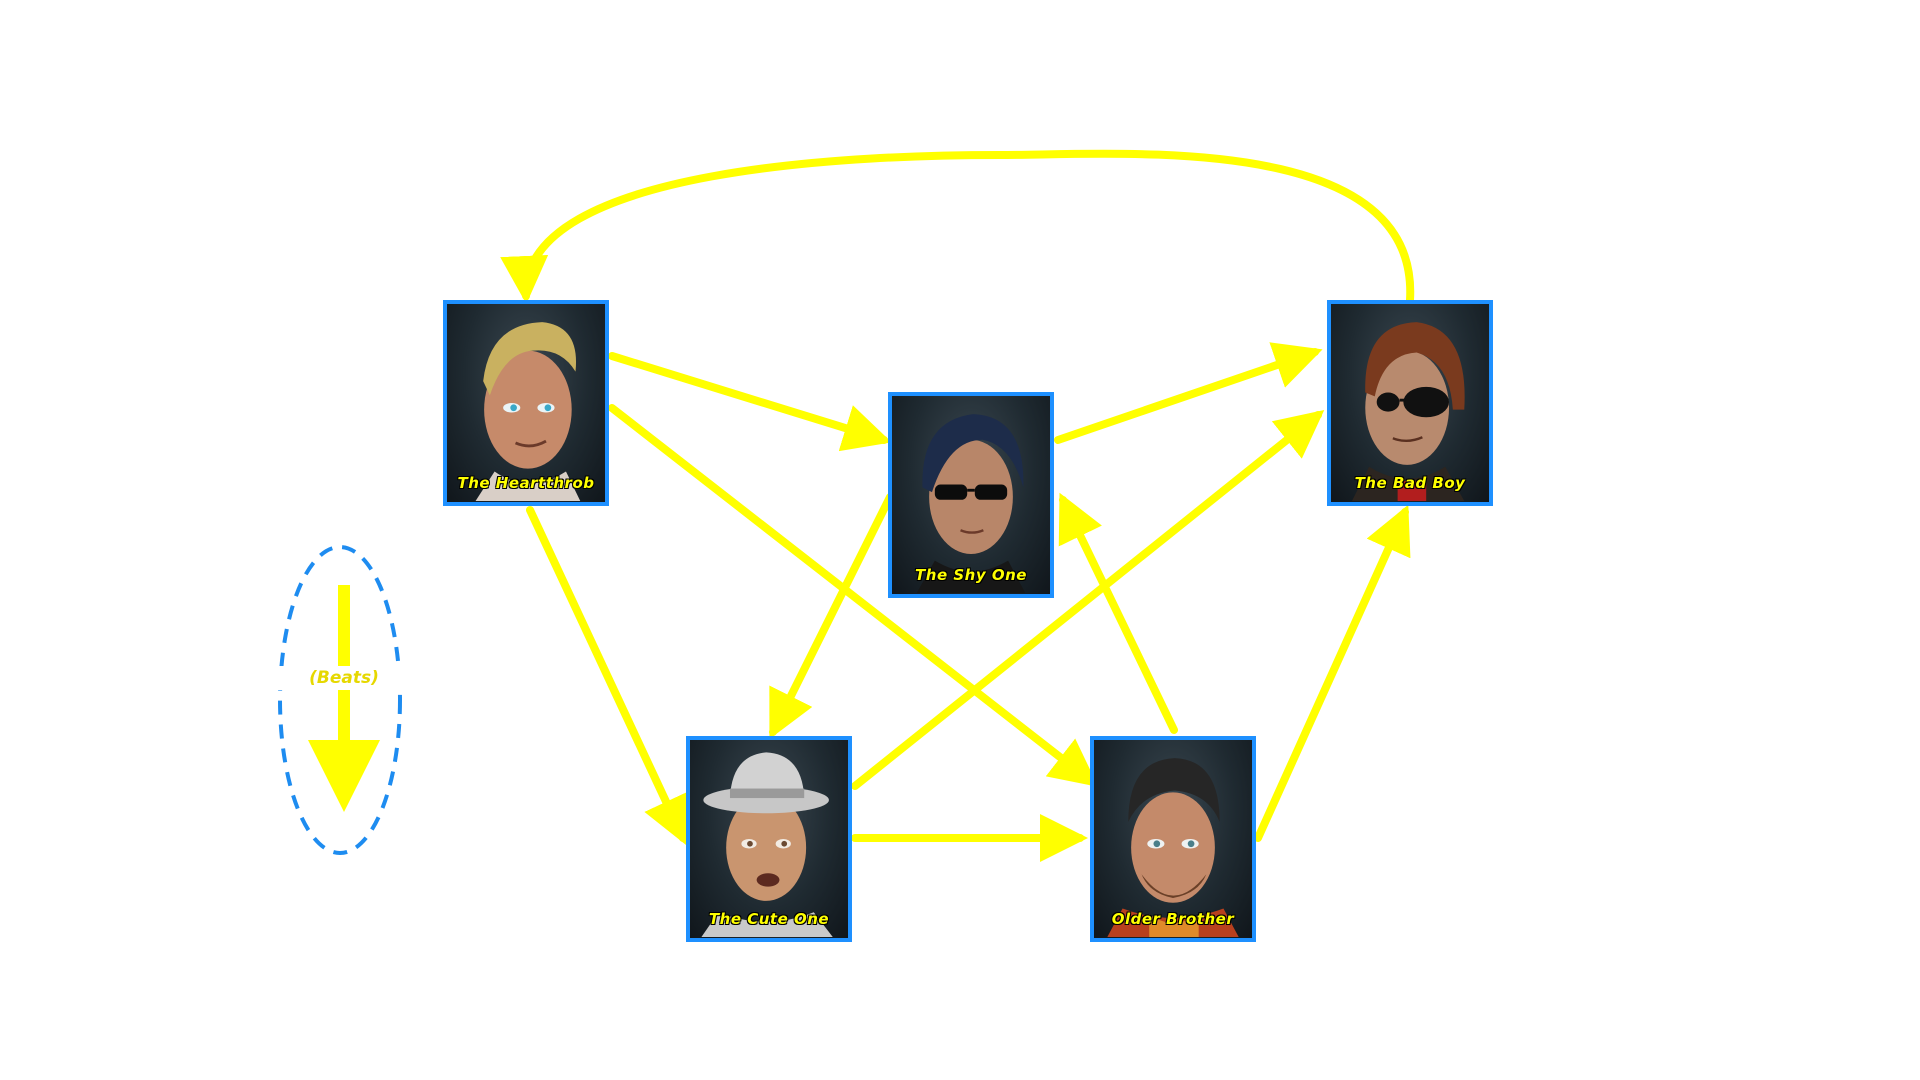 The height and width of the screenshot is (1080, 1920). I want to click on bearded-beanie-portrait-icon, so click(1173, 848).